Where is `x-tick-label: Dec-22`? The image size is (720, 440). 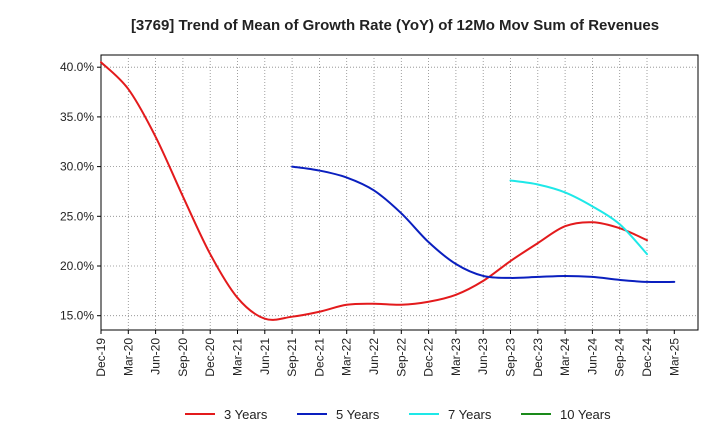
x-tick-label: Dec-22 is located at coordinates (429, 357).